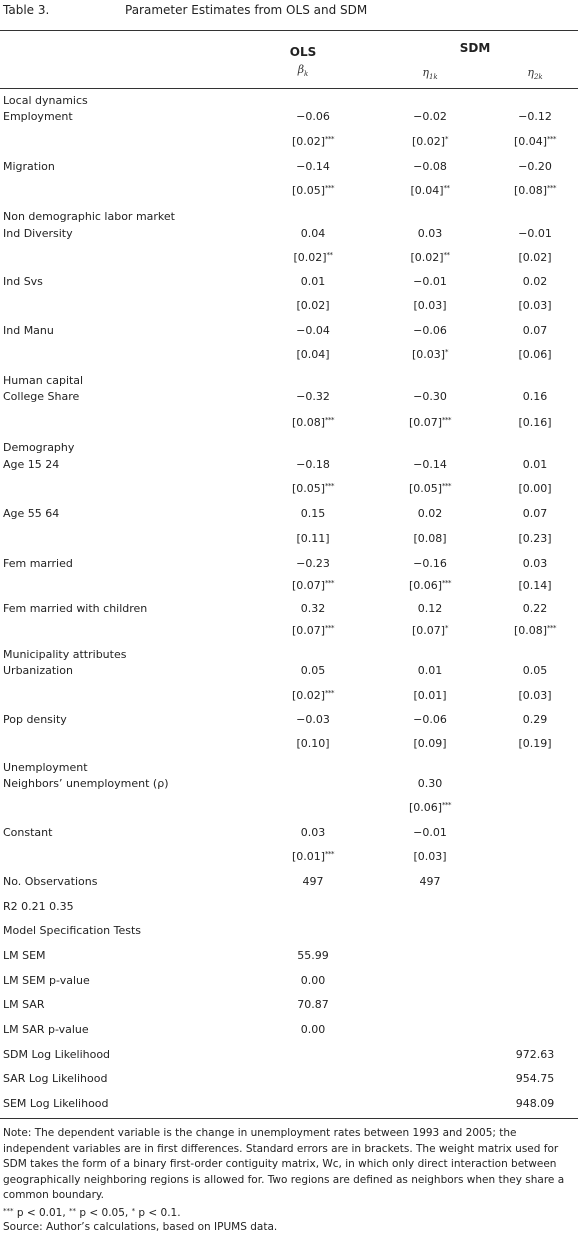  Describe the element at coordinates (534, 354) in the screenshot. I see `se-eta2: [0.06]` at that location.